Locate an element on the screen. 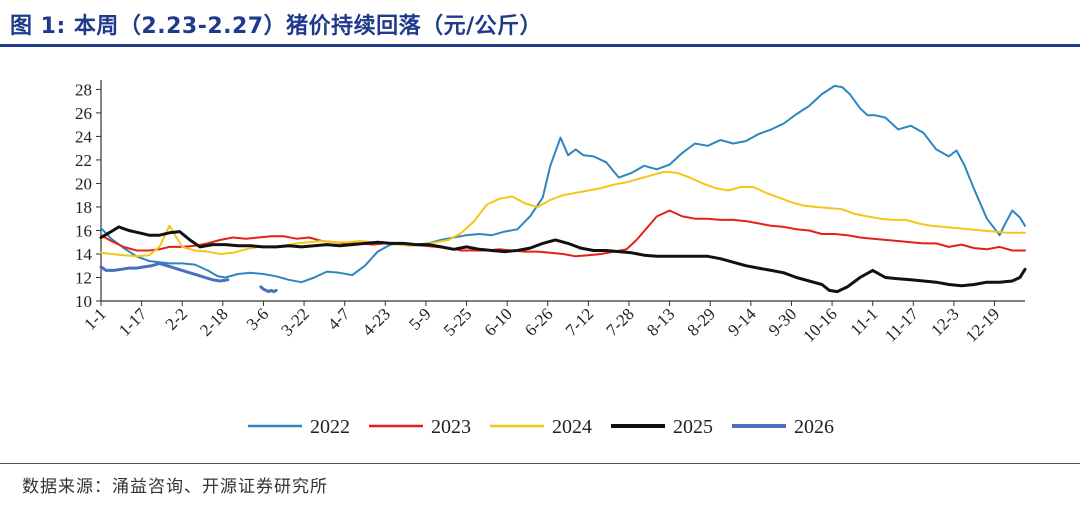 The width and height of the screenshot is (1080, 505). legend-label-2025: 2025 is located at coordinates (693, 427).